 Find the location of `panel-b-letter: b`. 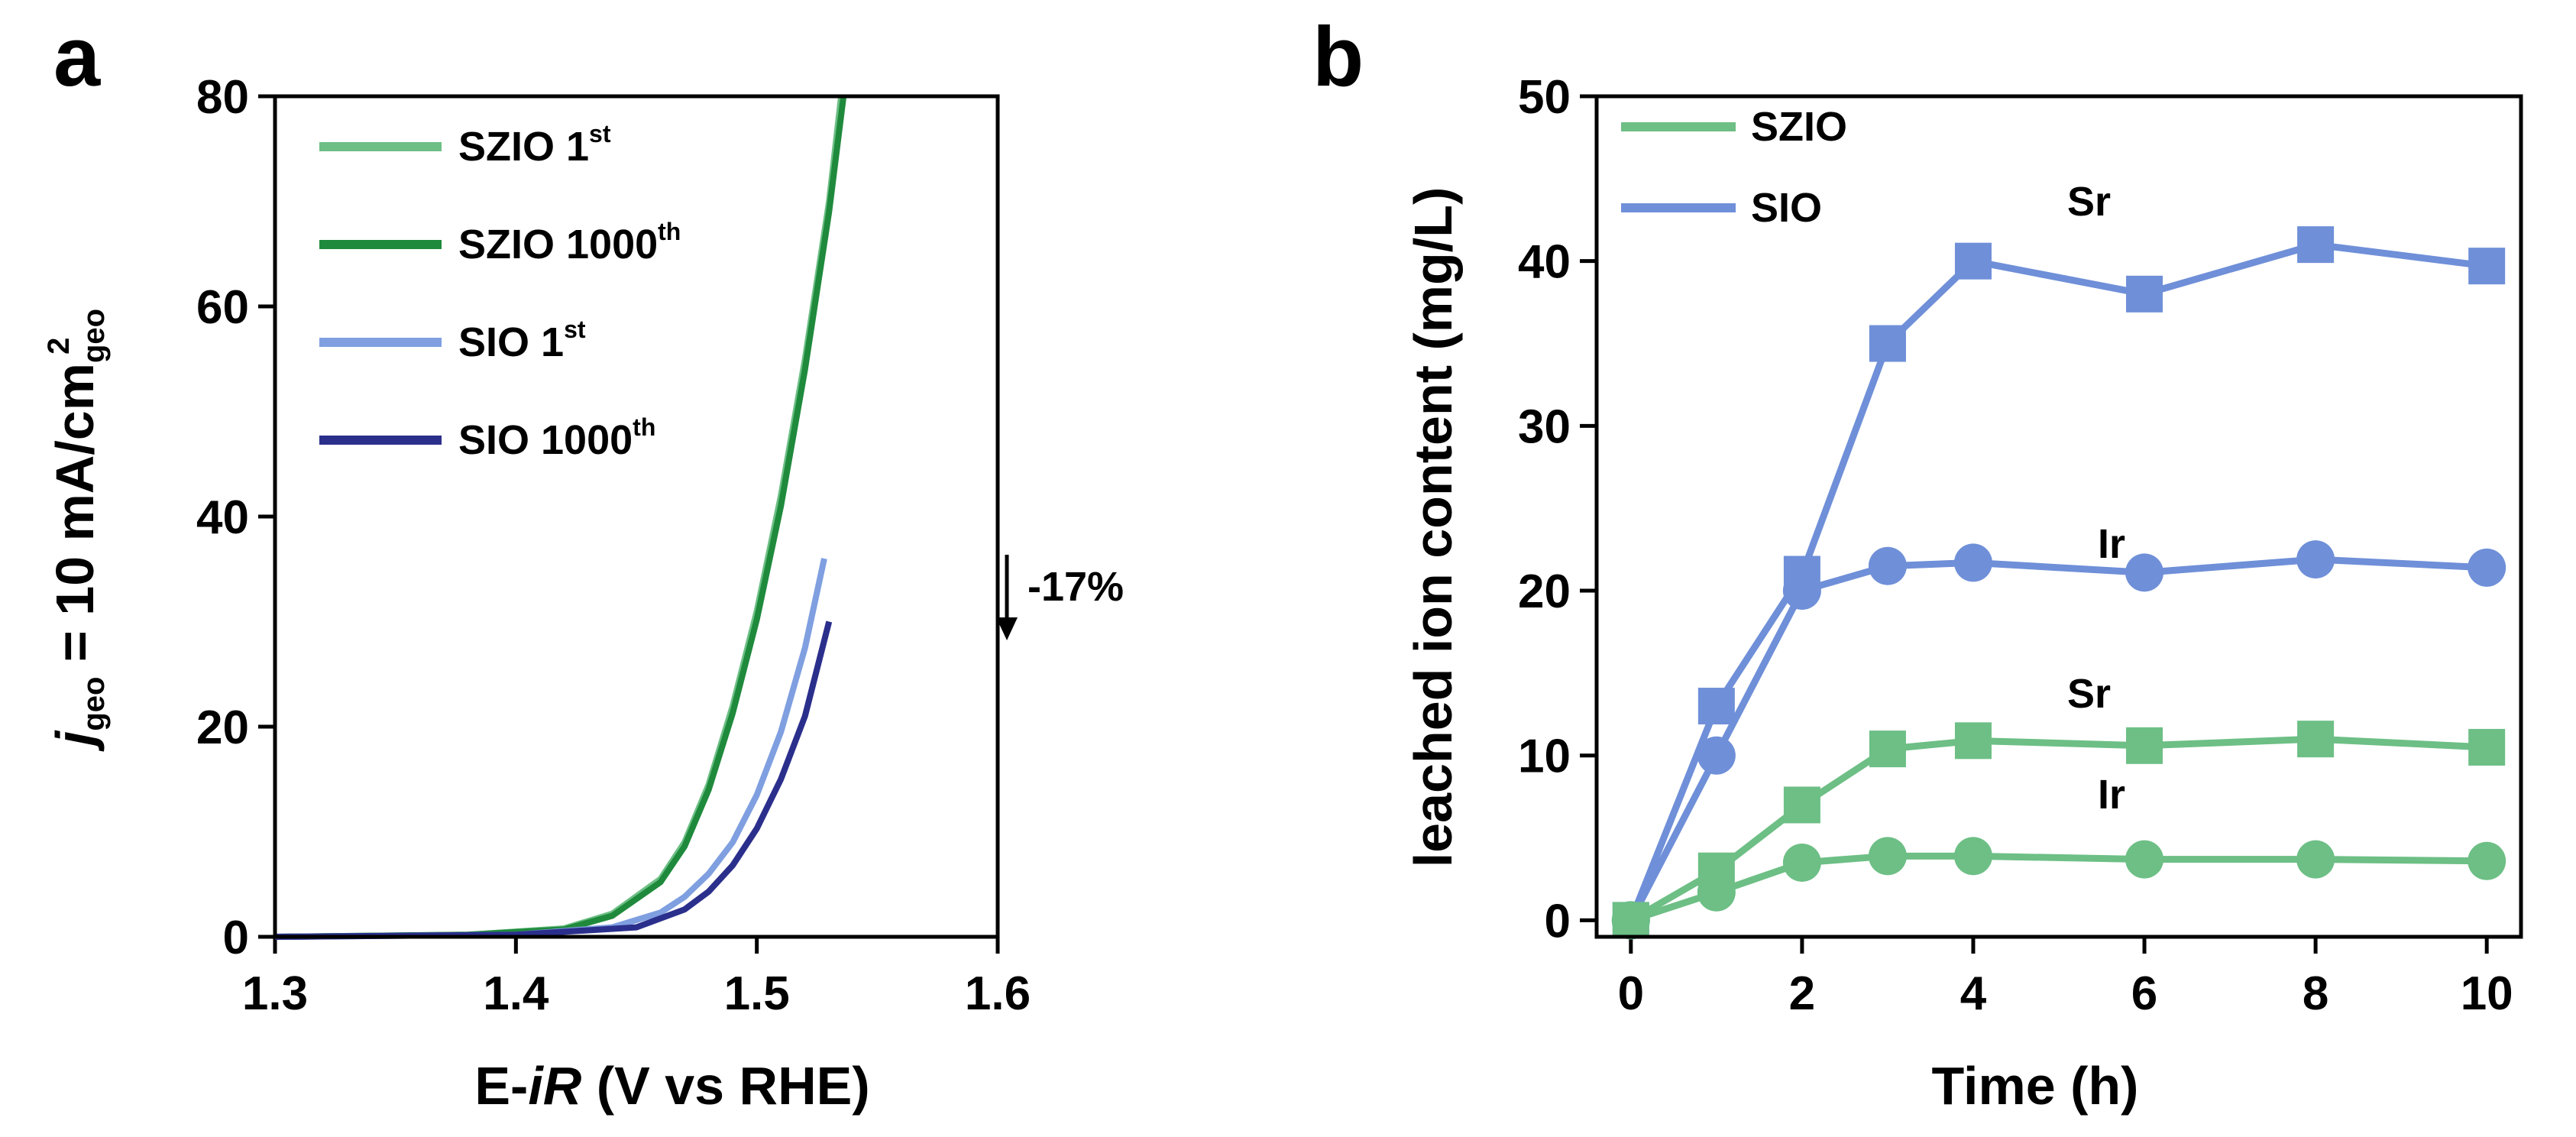

panel-b-letter: b is located at coordinates (1338, 57).